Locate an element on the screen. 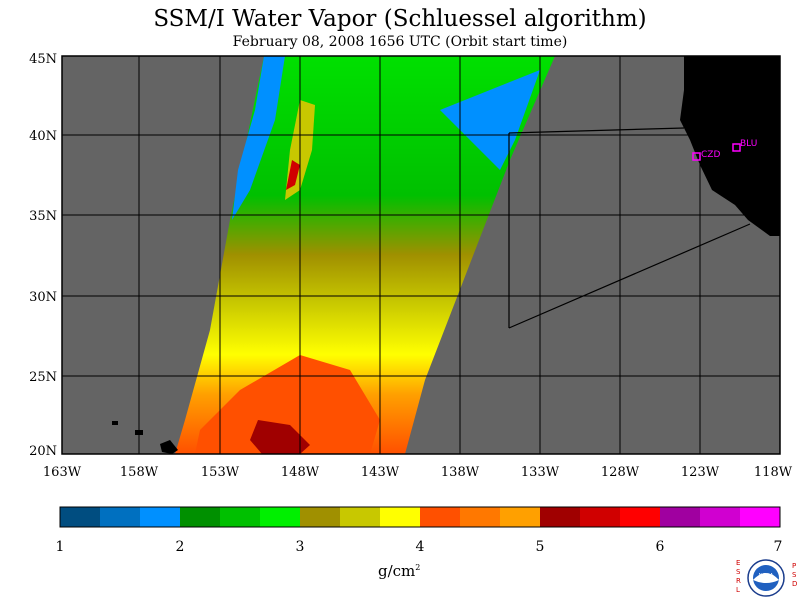 The width and height of the screenshot is (800, 600). colorbar-tick-label: 2 is located at coordinates (180, 547).